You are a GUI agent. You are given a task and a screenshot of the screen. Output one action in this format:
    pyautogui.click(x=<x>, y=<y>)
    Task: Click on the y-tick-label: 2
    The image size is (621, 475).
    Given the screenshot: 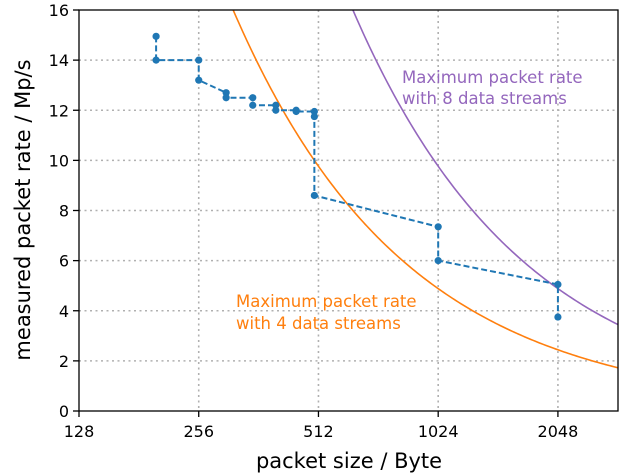 What is the action you would take?
    pyautogui.click(x=64, y=361)
    